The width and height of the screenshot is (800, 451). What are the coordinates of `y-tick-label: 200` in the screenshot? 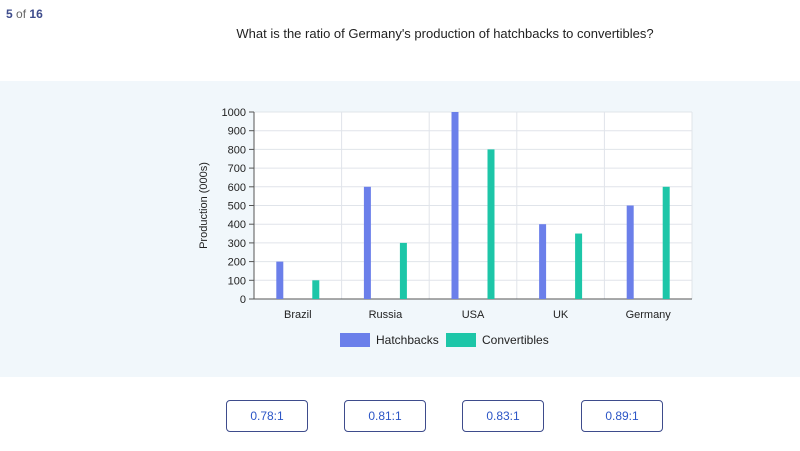 It's located at (237, 263).